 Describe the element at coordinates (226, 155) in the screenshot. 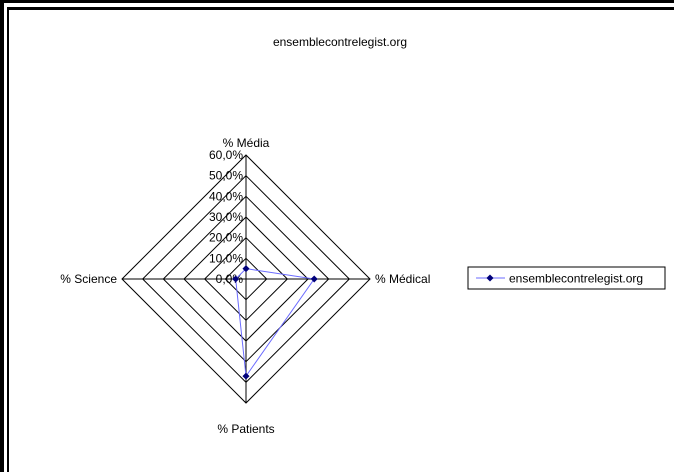

I see `tick-label: 60,0%` at that location.